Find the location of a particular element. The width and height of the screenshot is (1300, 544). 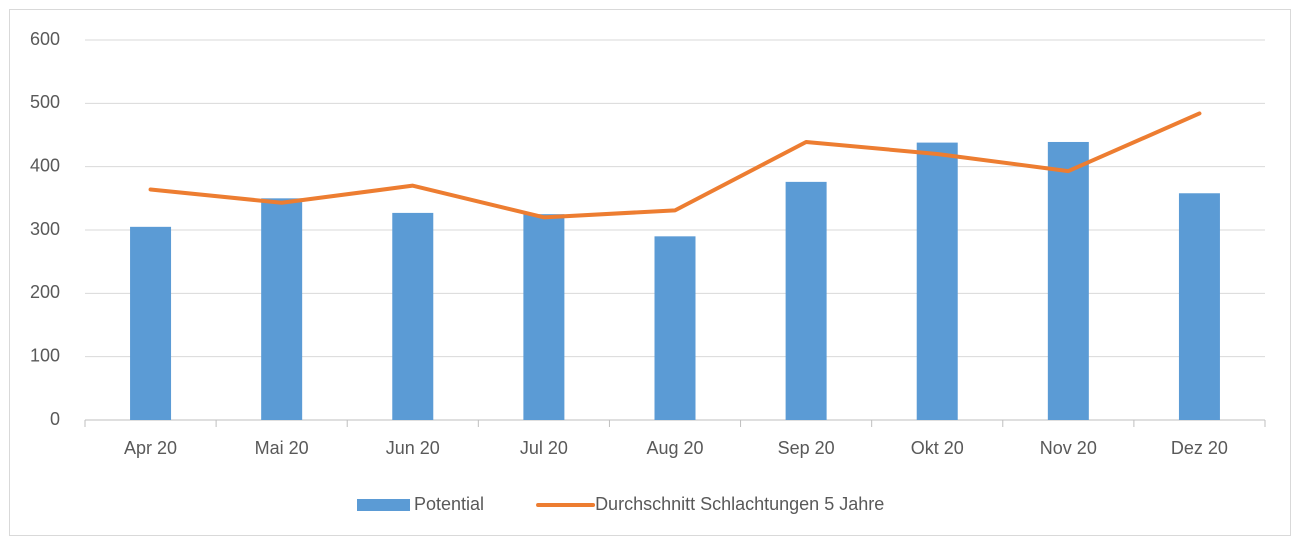

y-tick-label: 100 is located at coordinates (45, 355).